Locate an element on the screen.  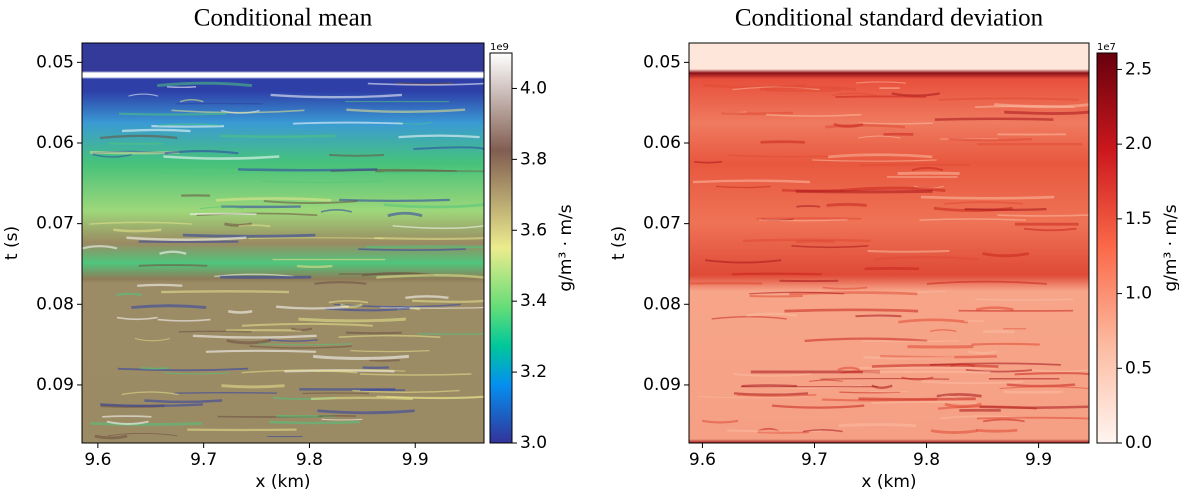
colorbar-tick-label: 3.2 is located at coordinates (533, 372).